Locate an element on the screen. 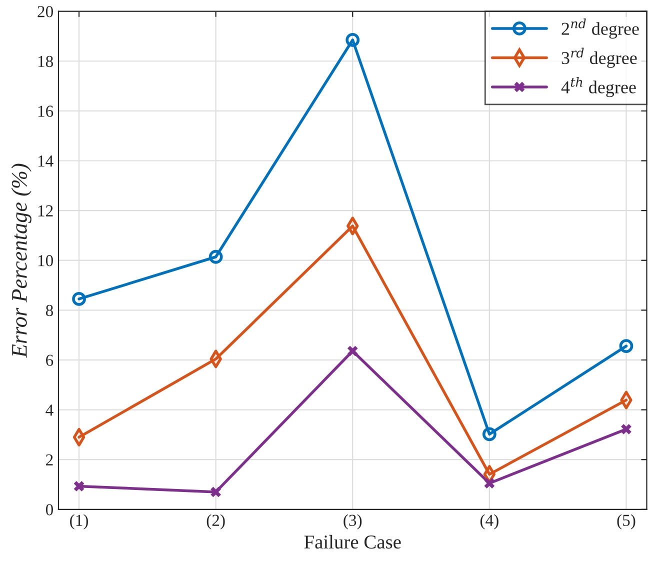  legend-label: 2$^{nd}$ degree is located at coordinates (600, 28).